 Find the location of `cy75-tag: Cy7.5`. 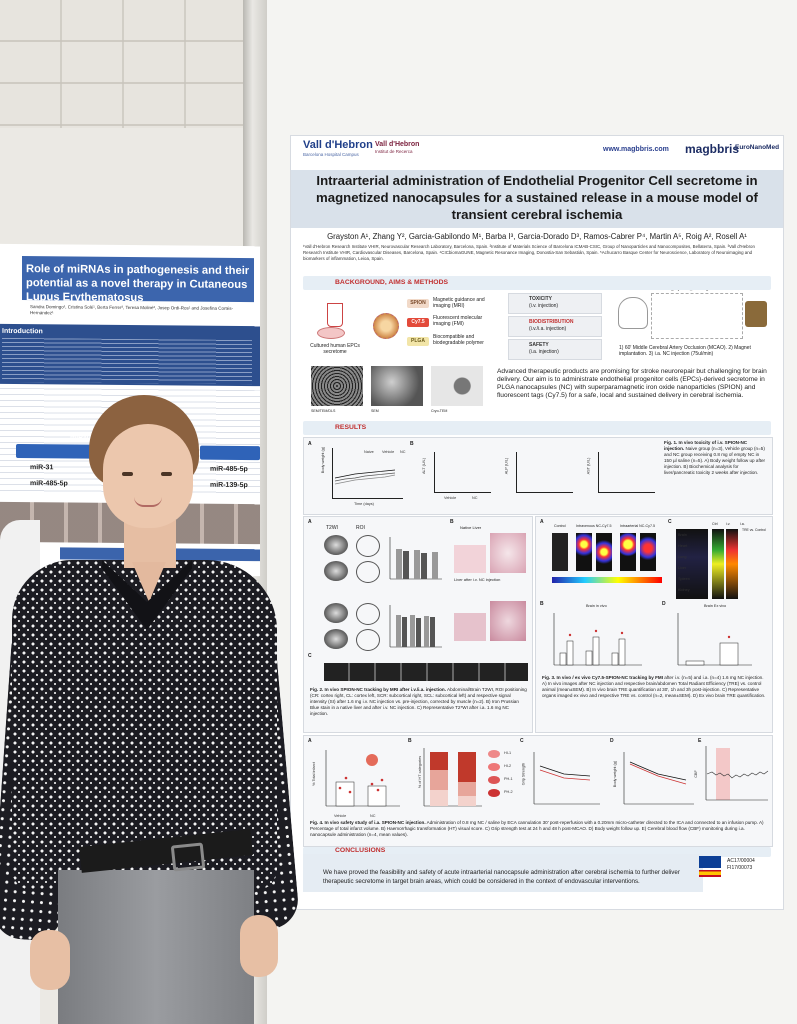

cy75-tag: Cy7.5 is located at coordinates (418, 322).